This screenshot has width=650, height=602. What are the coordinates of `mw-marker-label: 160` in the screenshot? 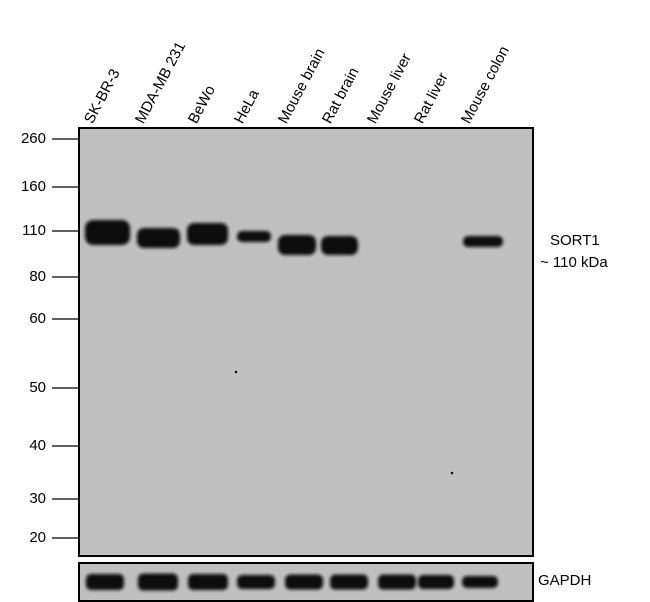 It's located at (33, 186).